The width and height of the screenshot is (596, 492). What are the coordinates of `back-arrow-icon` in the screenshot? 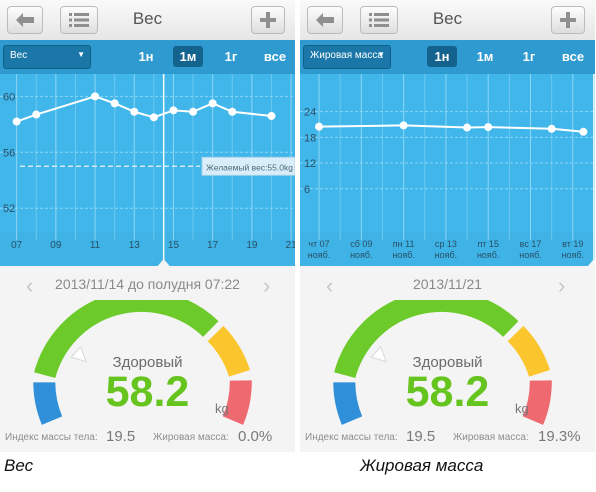 It's located at (25, 20).